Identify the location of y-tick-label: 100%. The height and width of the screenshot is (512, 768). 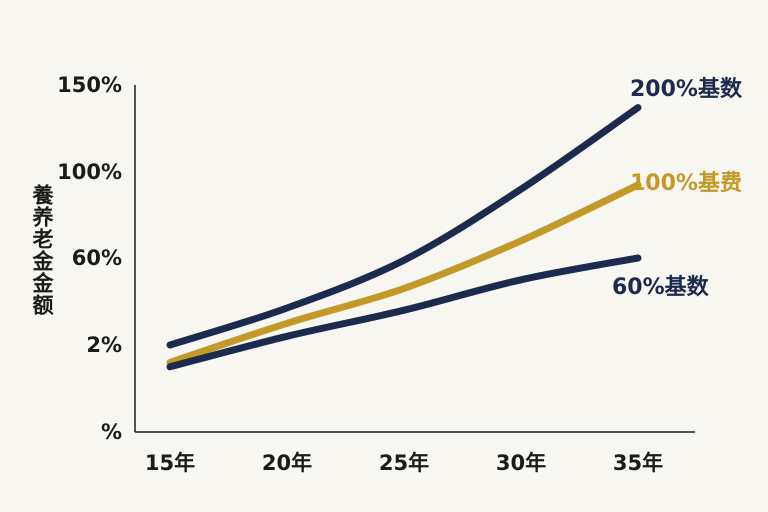
(89, 172).